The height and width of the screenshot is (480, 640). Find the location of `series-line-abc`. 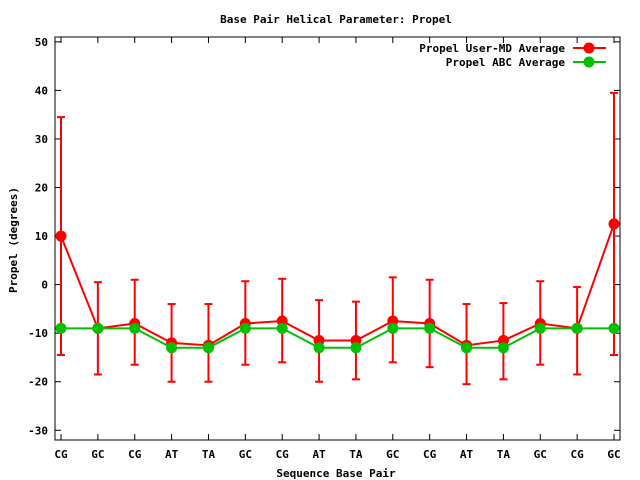

series-line-abc is located at coordinates (337, 338).